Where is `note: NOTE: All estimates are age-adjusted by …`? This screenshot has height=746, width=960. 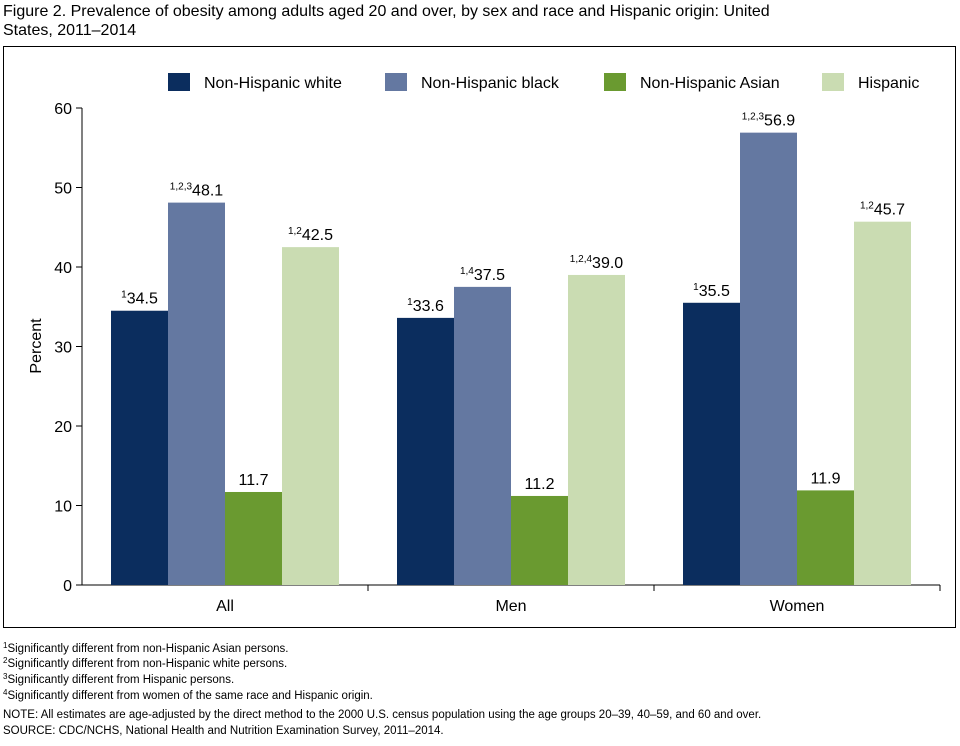
note: NOTE: All estimates are age-adjusted by … is located at coordinates (382, 715).